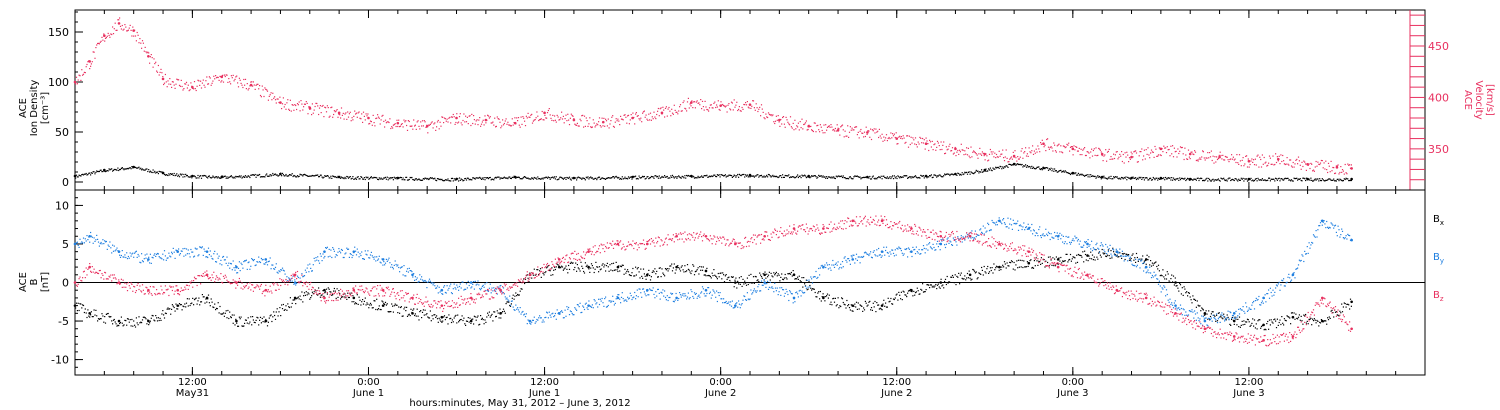  What do you see at coordinates (45, 108) in the screenshot?
I see `density-axis-label-line3: [cm⁻³]` at bounding box center [45, 108].